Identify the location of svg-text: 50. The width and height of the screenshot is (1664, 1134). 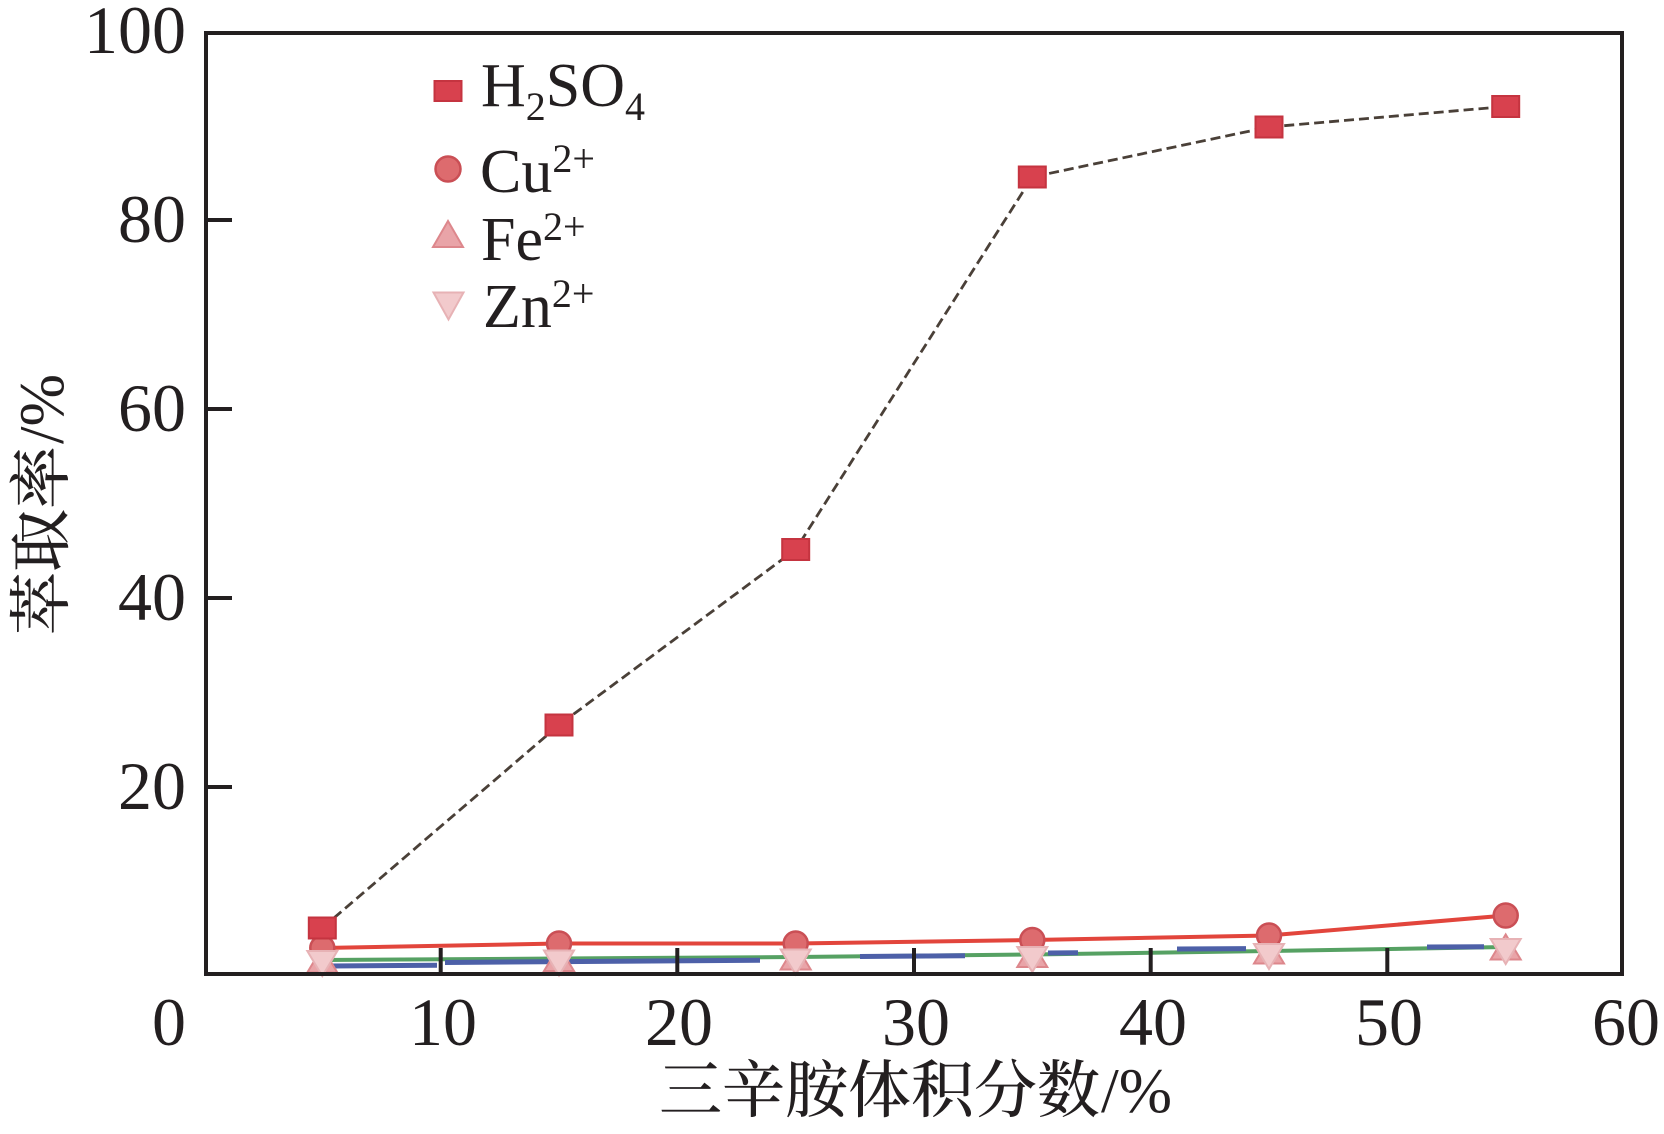
(1389, 1022).